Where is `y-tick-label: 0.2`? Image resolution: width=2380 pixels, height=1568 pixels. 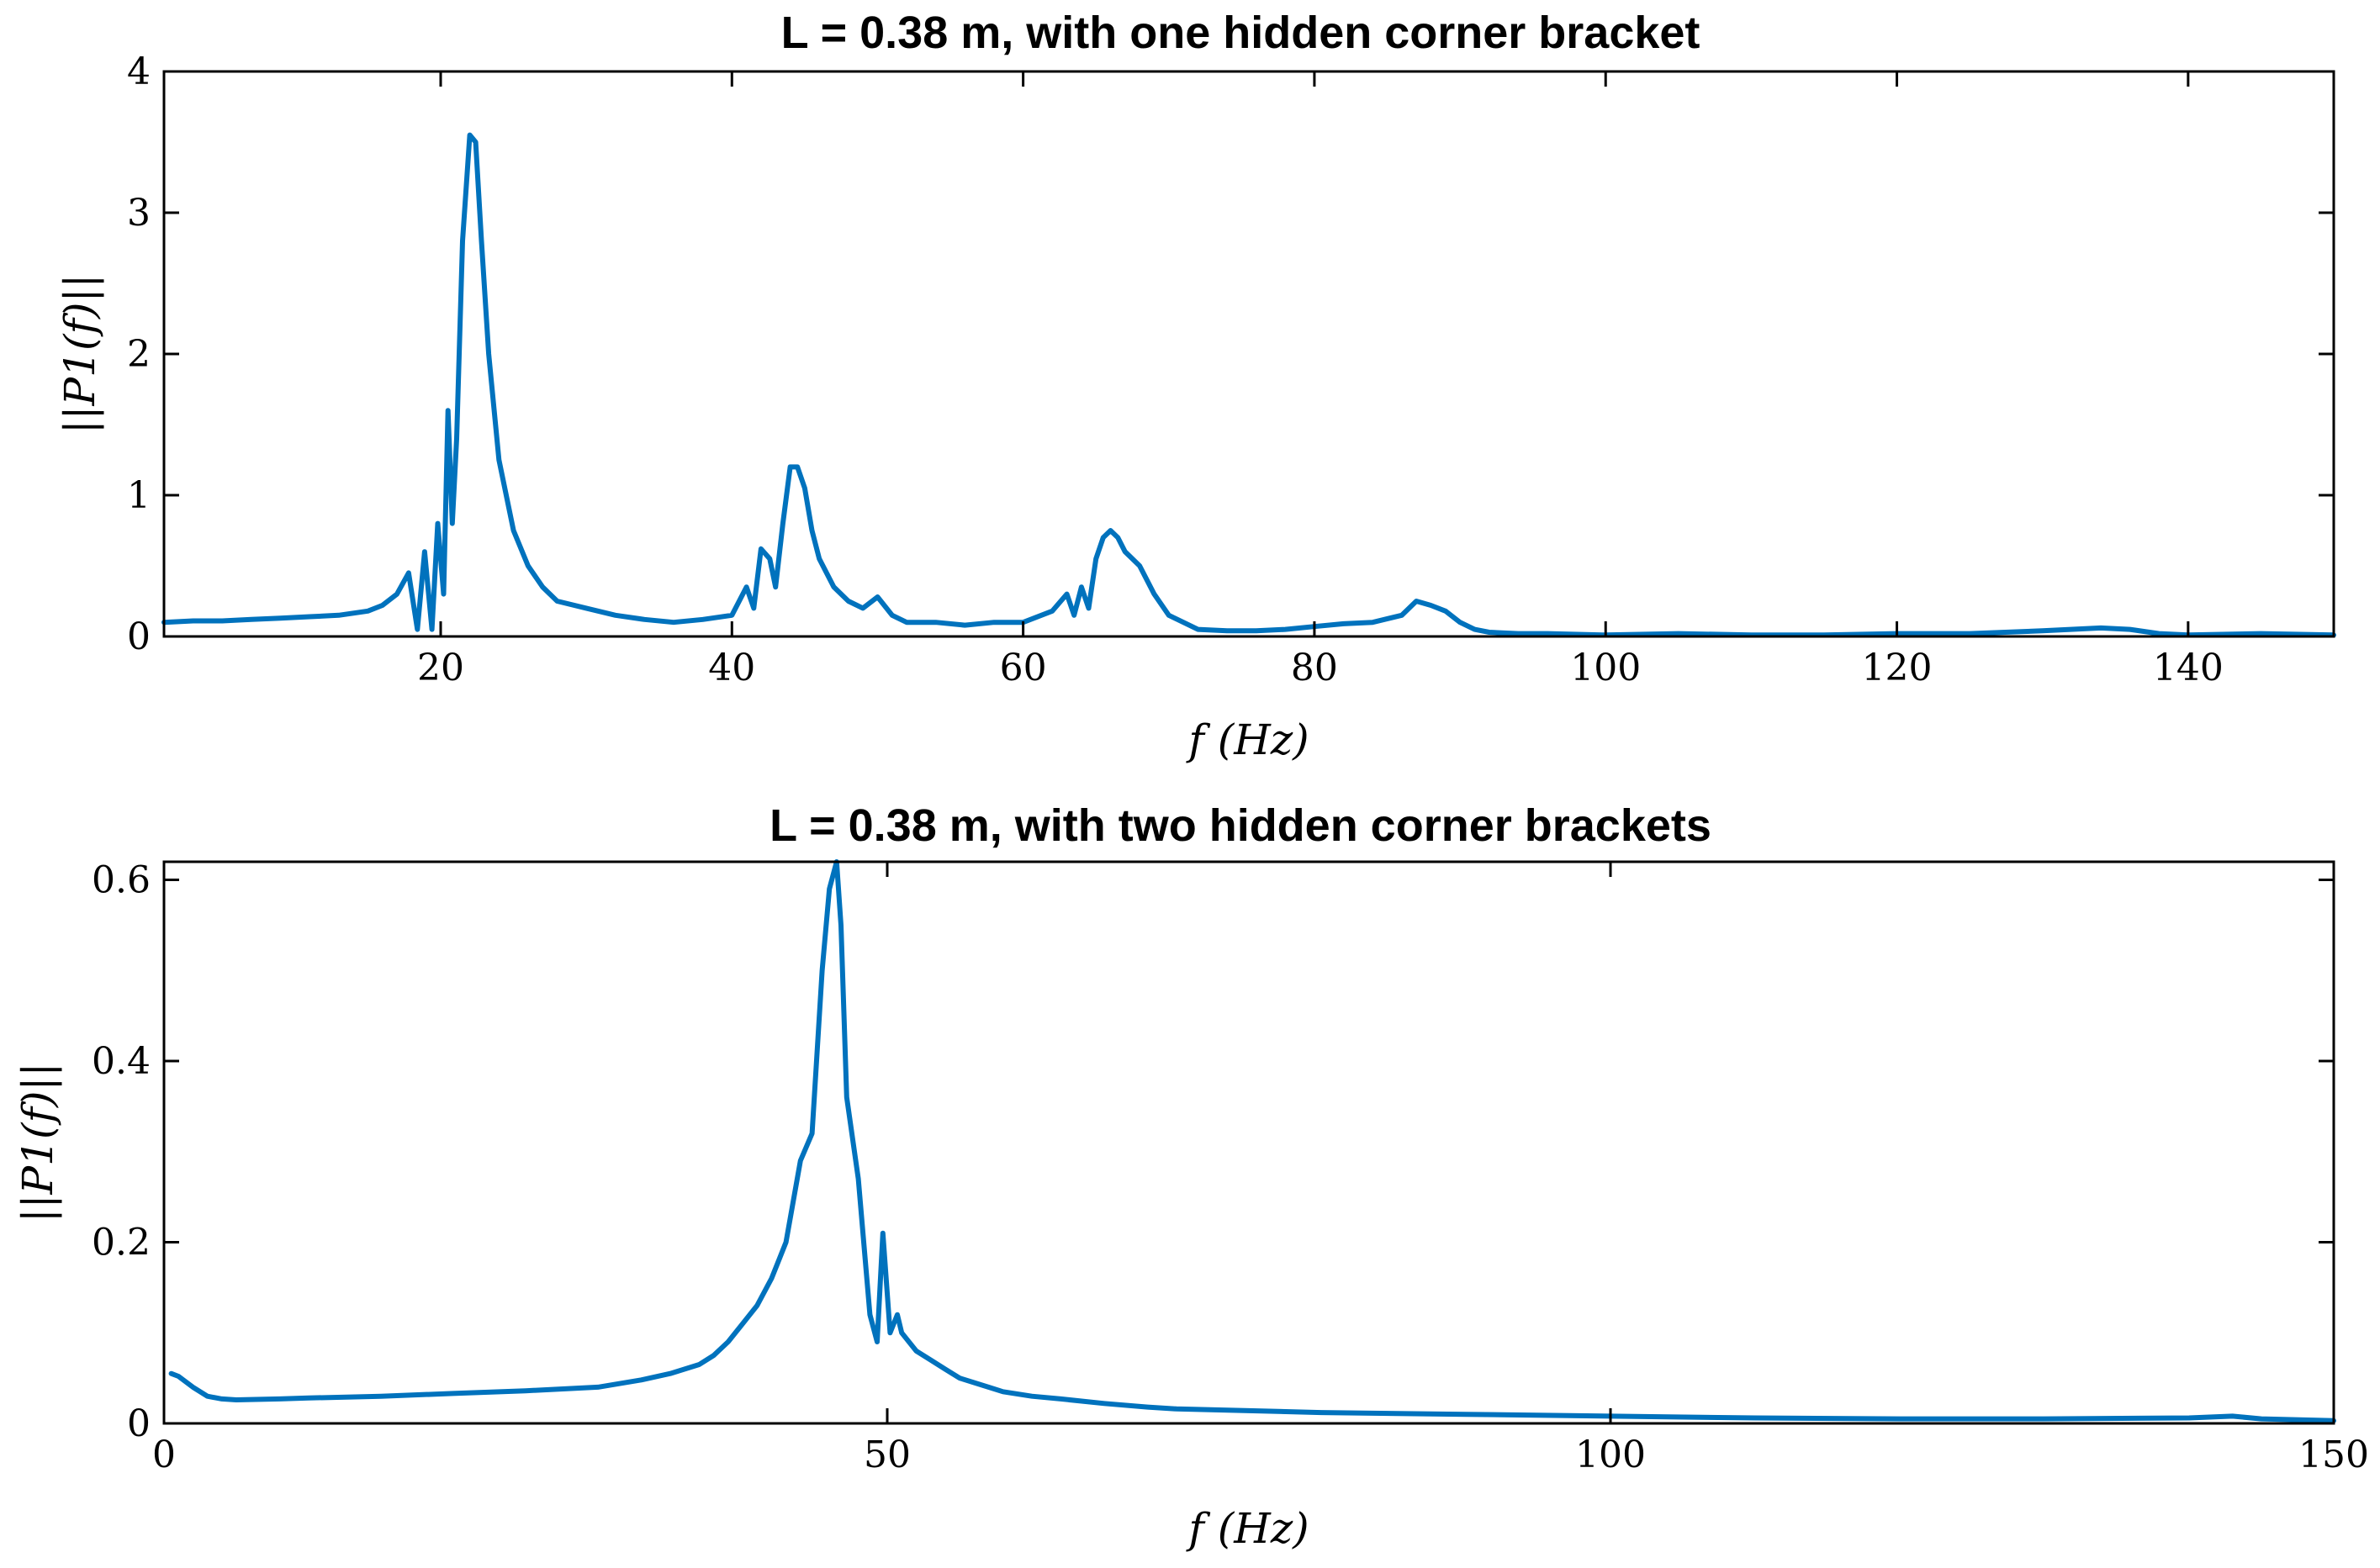 y-tick-label: 0.2 is located at coordinates (121, 1243).